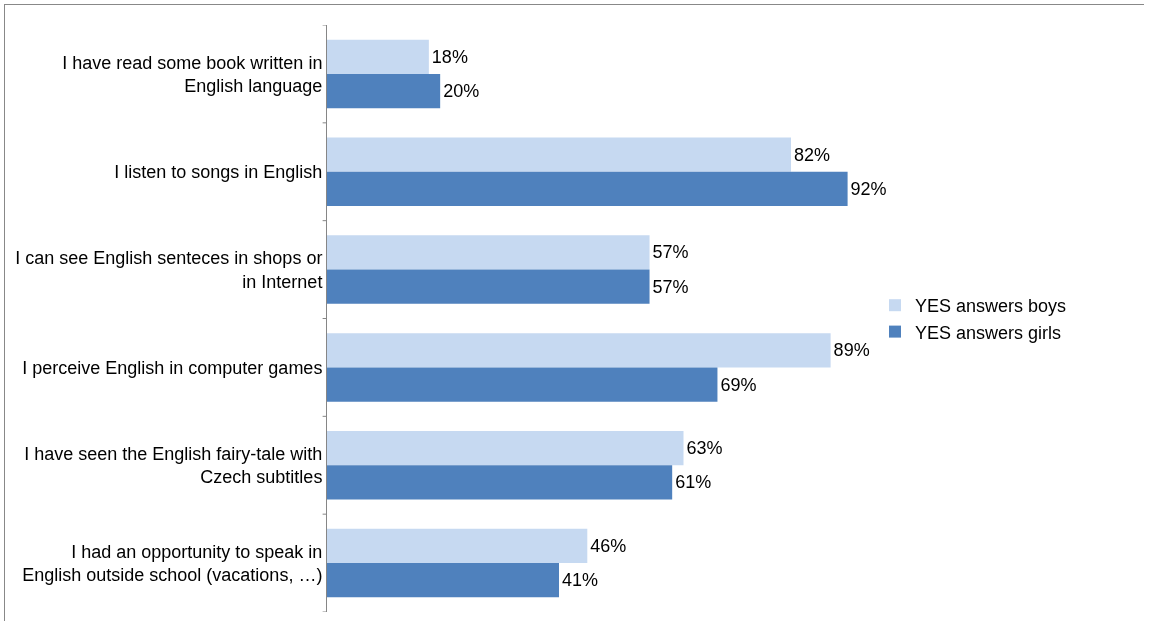  What do you see at coordinates (461, 91) in the screenshot?
I see `data-label: 20%` at bounding box center [461, 91].